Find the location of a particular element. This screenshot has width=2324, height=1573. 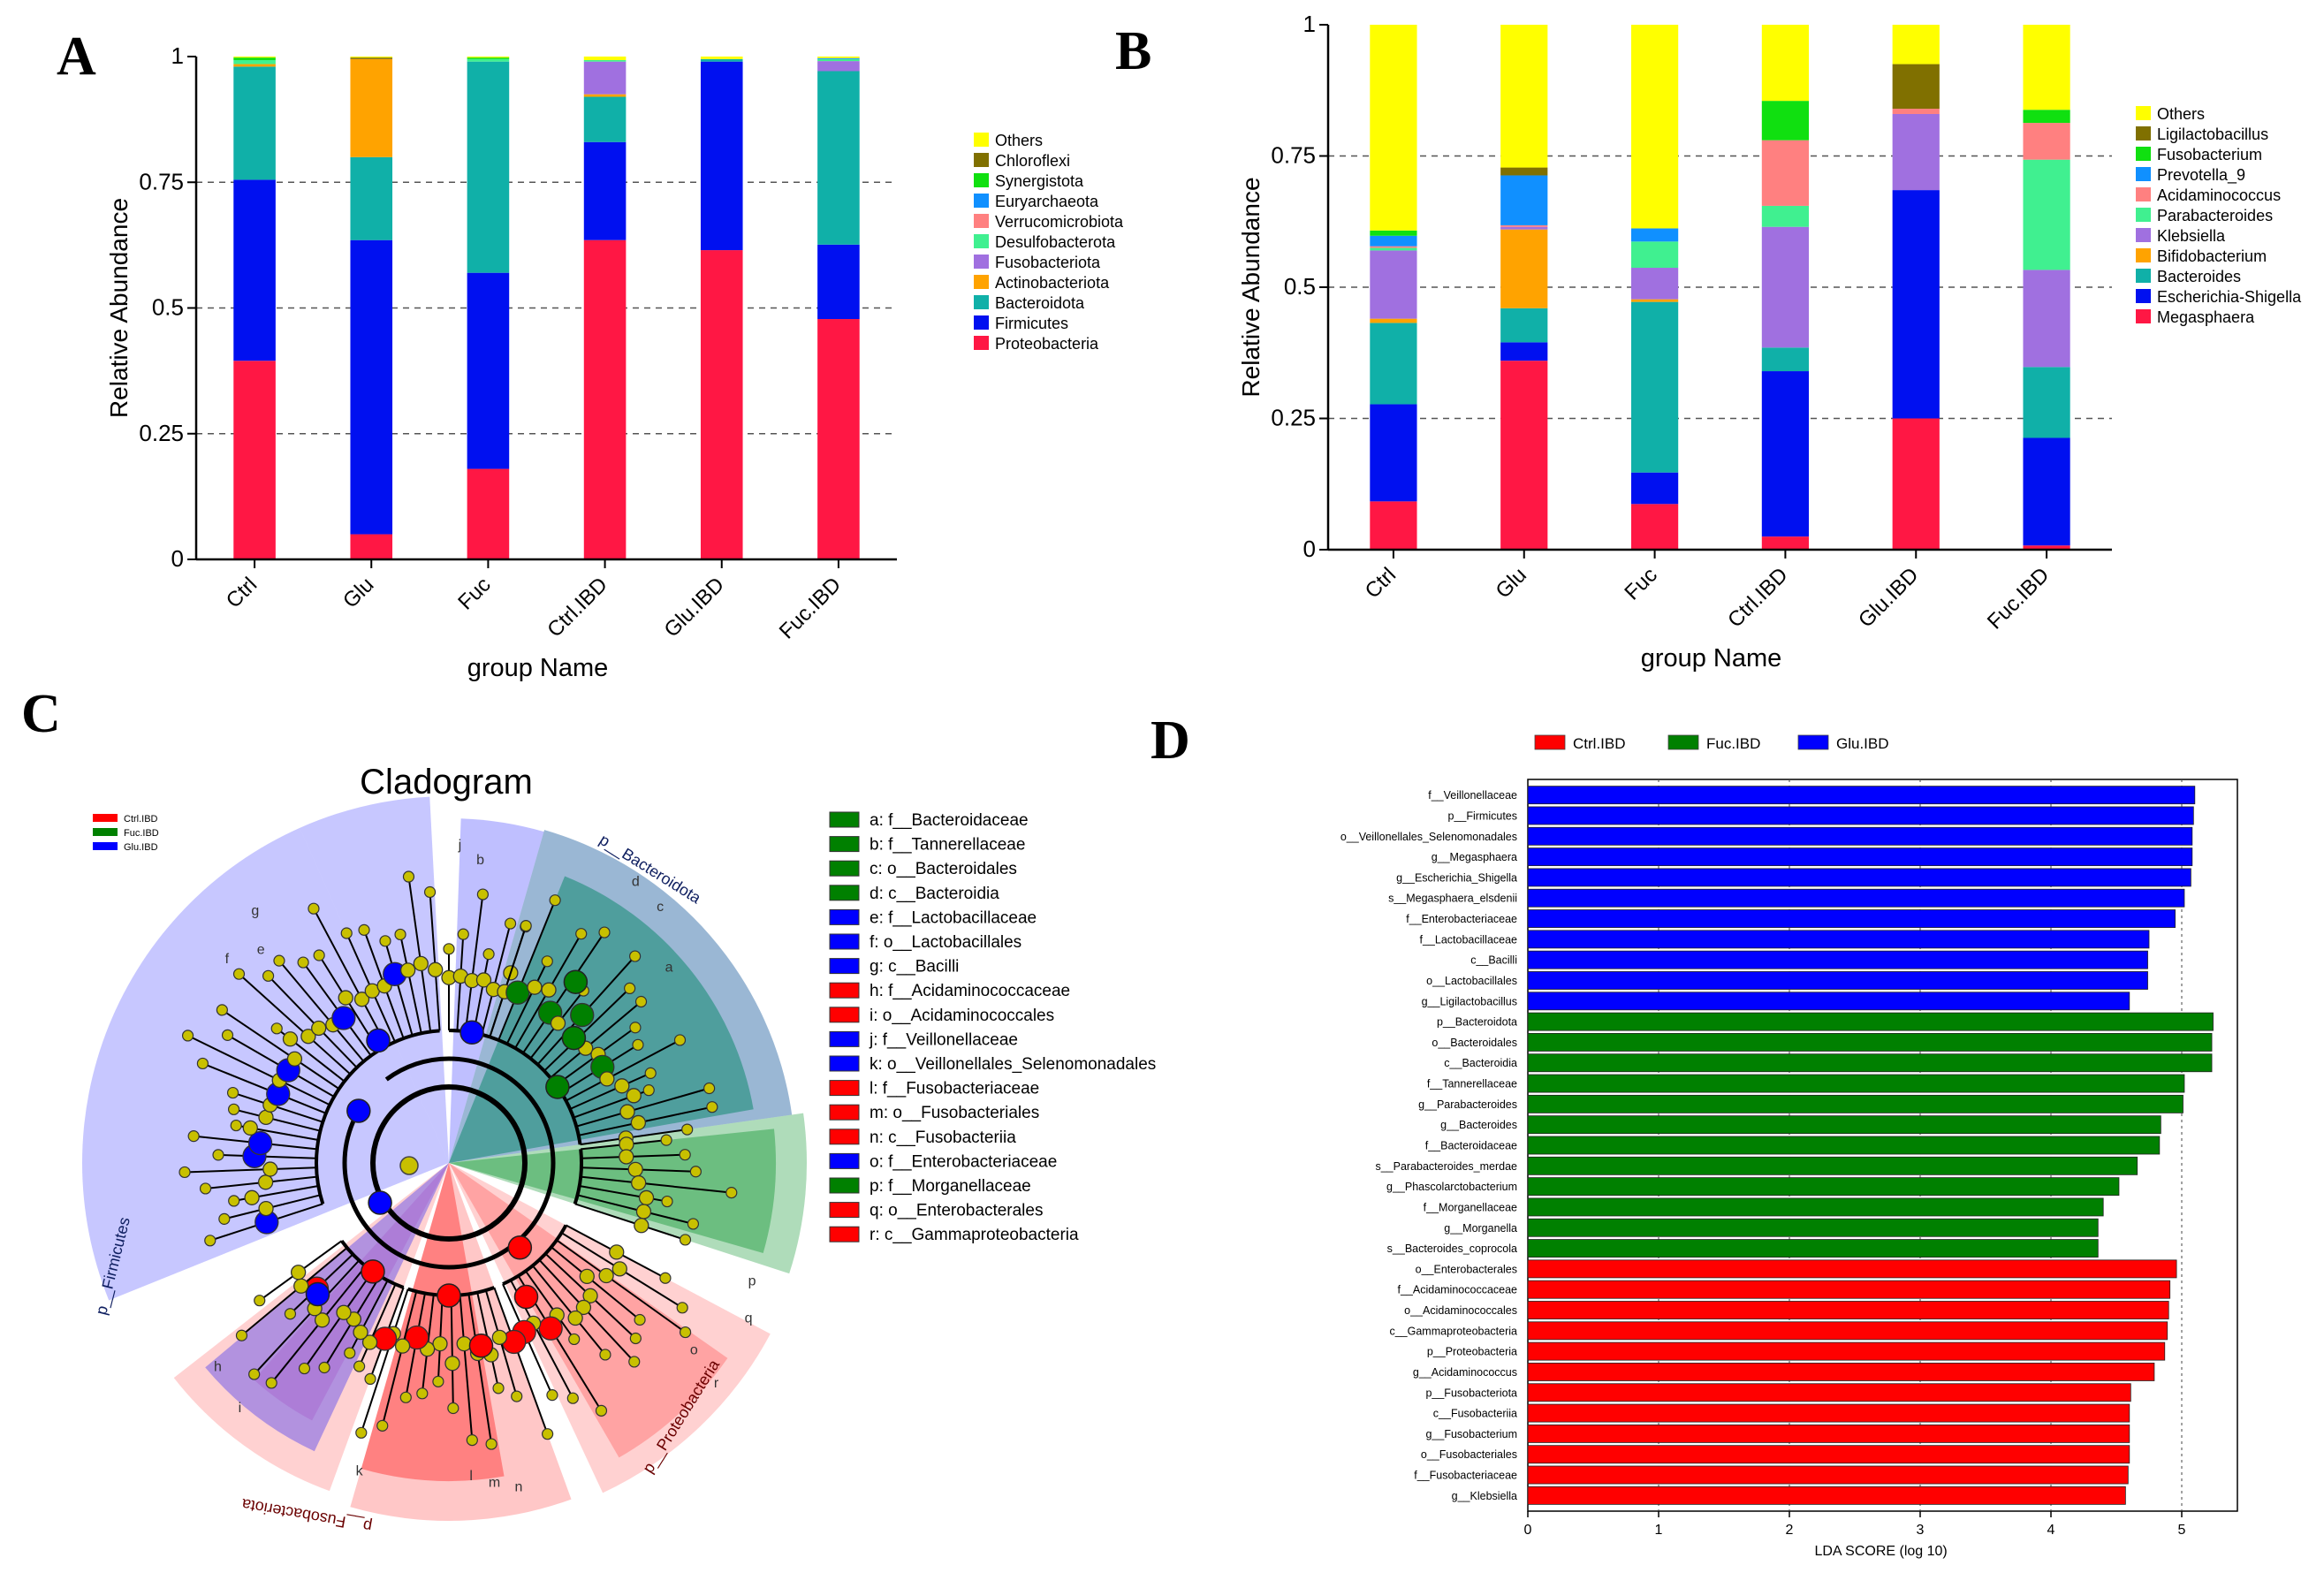

lda-bar-label: p__Fusobacteriota is located at coordinates (1471, 1393).